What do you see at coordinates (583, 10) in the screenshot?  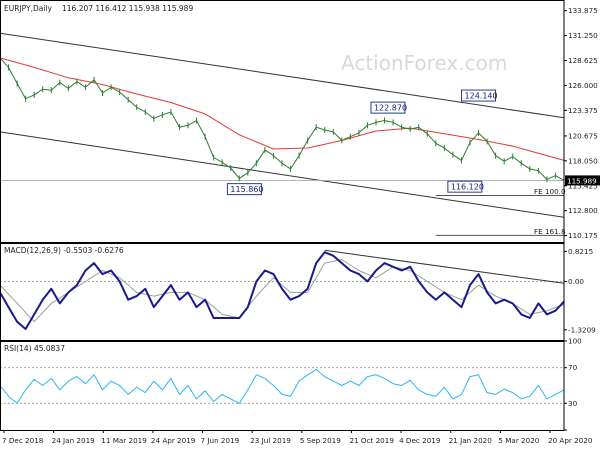 I see `price-y-tick-label: 133.875` at bounding box center [583, 10].